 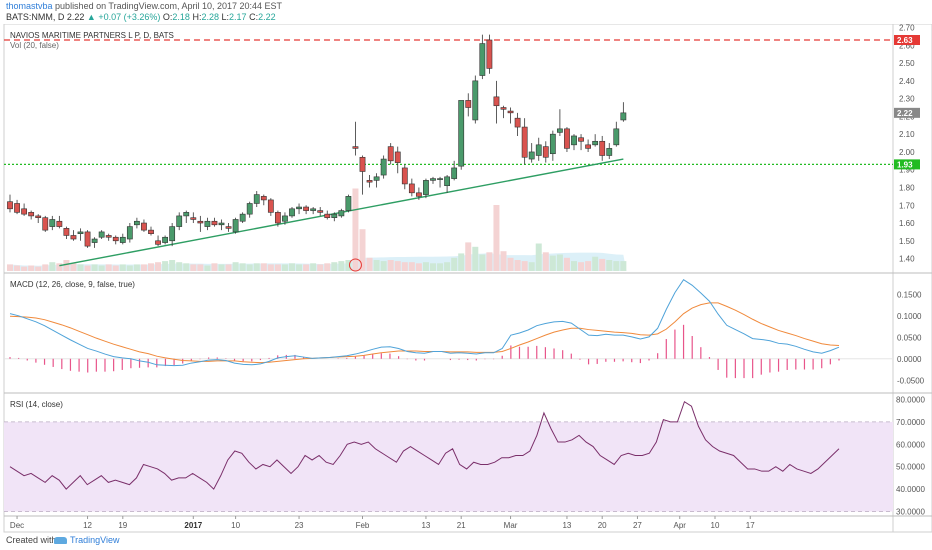 I want to click on x-tick-label: Dec, so click(x=17, y=525).